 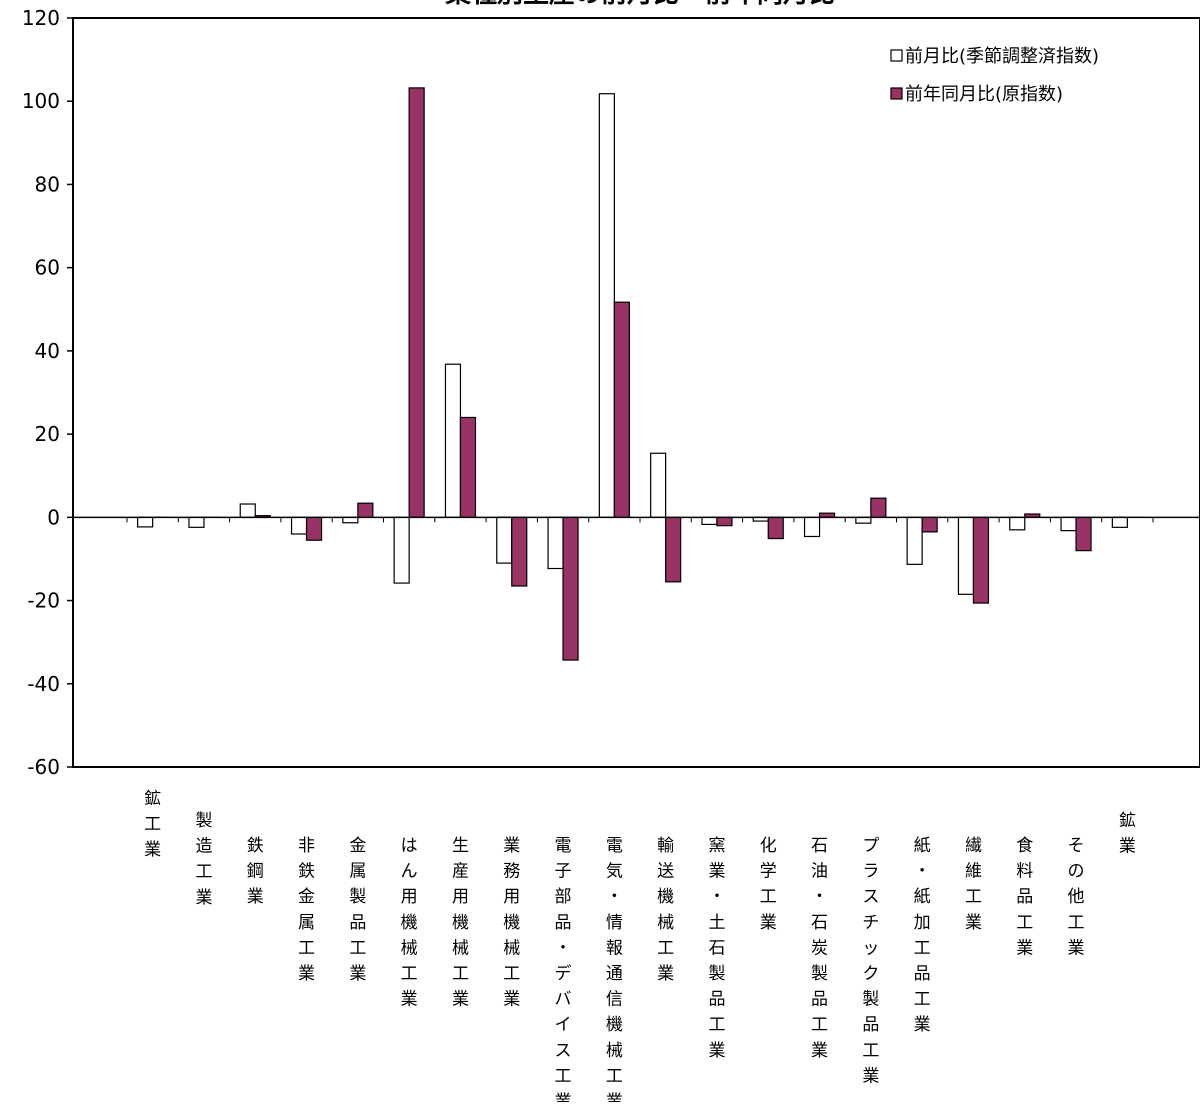 I want to click on category-label: 繊維工業, so click(x=973, y=884).